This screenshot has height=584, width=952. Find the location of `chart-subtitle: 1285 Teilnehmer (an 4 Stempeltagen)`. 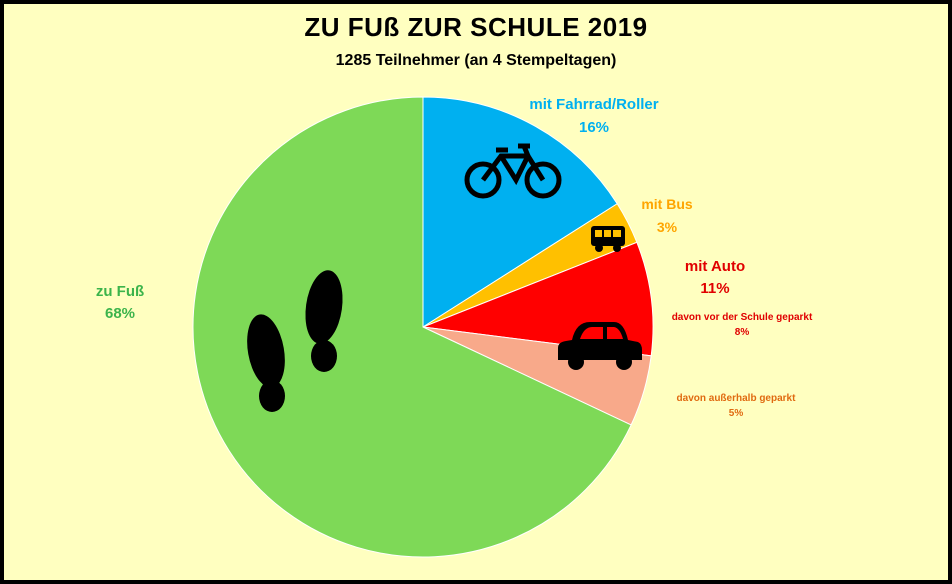

chart-subtitle: 1285 Teilnehmer (an 4 Stempeltagen) is located at coordinates (476, 60).